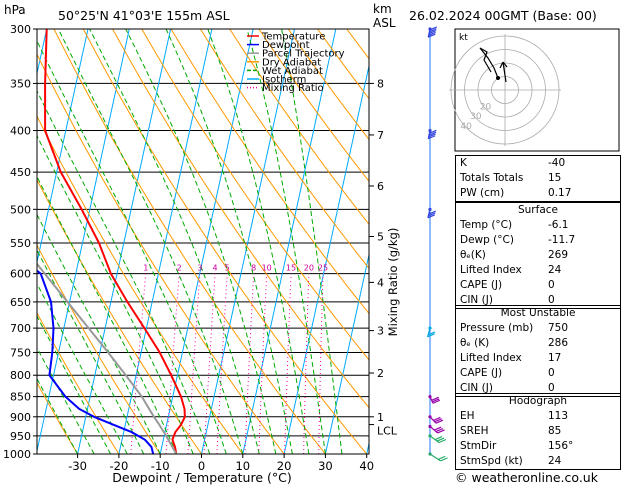  What do you see at coordinates (15, 10) in the screenshot?
I see `hpa-unit-label: hPa` at bounding box center [15, 10].